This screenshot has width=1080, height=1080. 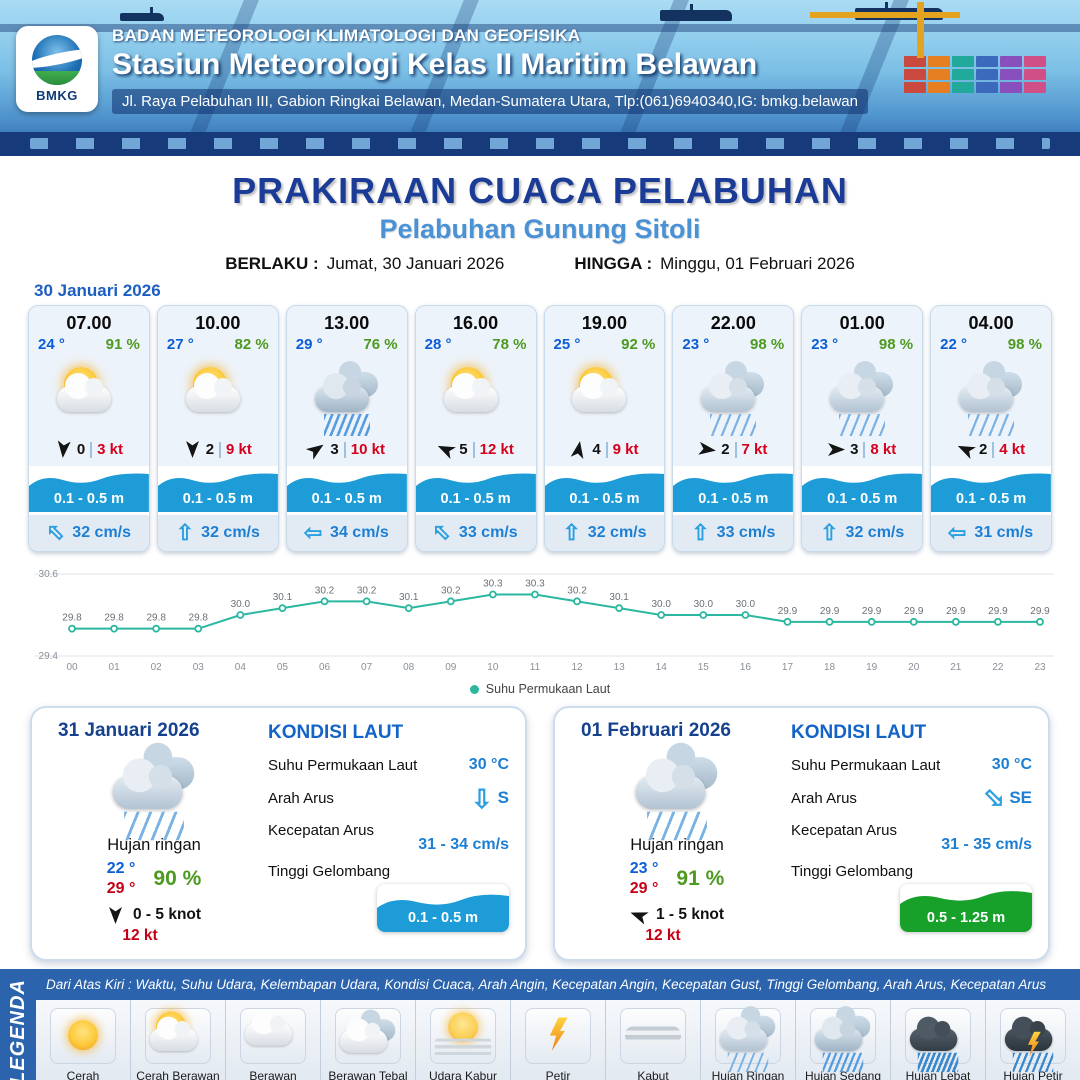 I want to click on daily-wind-direction-arrow-icon, so click(x=115, y=915).